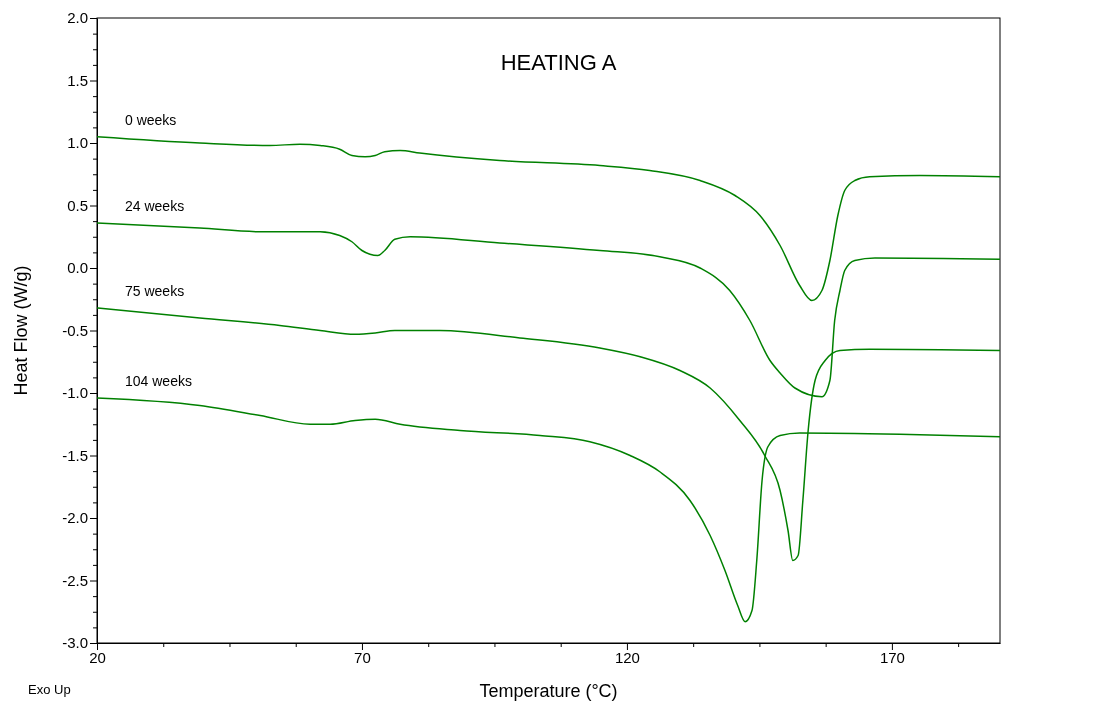 The width and height of the screenshot is (1099, 702). What do you see at coordinates (892, 657) in the screenshot?
I see `x-tick-label: 170` at bounding box center [892, 657].